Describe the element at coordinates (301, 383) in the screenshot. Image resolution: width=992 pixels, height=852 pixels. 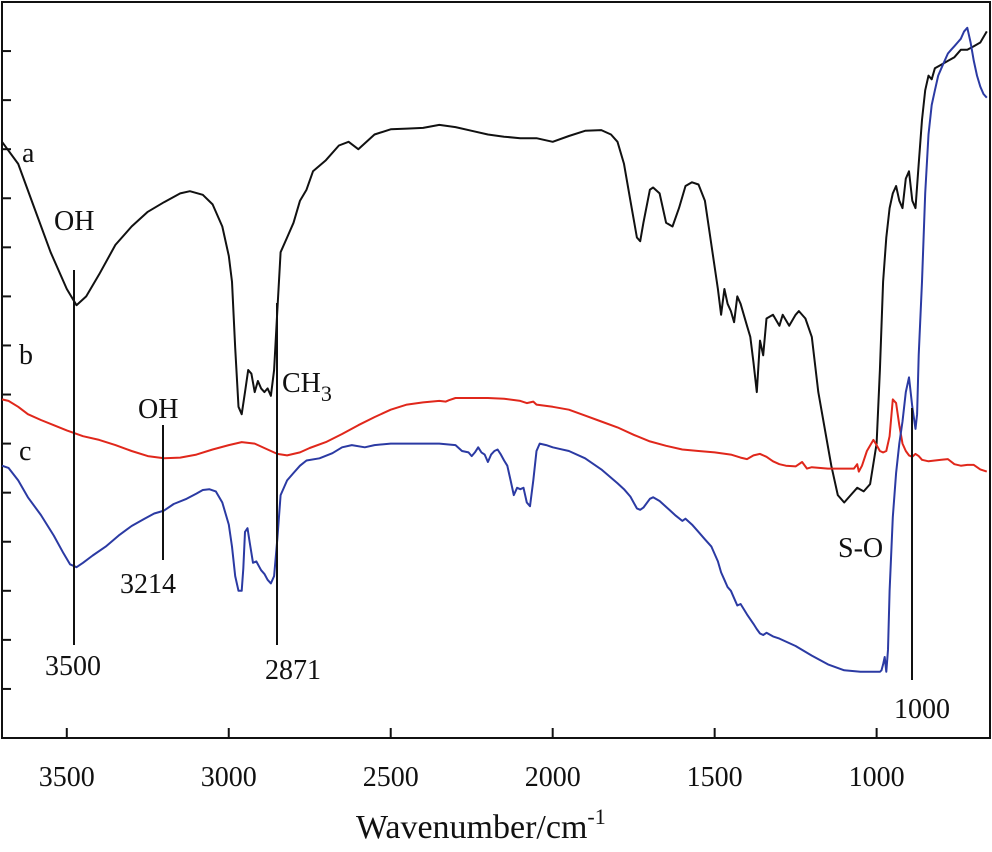
I see `annotation-ch3-base: CH` at that location.